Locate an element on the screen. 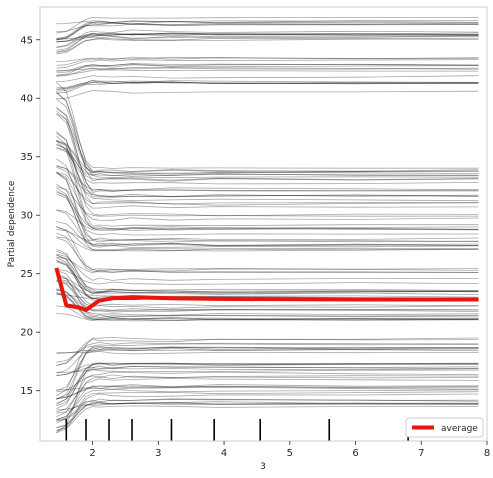 Image resolution: width=493 pixels, height=478 pixels. x-tick-label: 3 is located at coordinates (158, 453).